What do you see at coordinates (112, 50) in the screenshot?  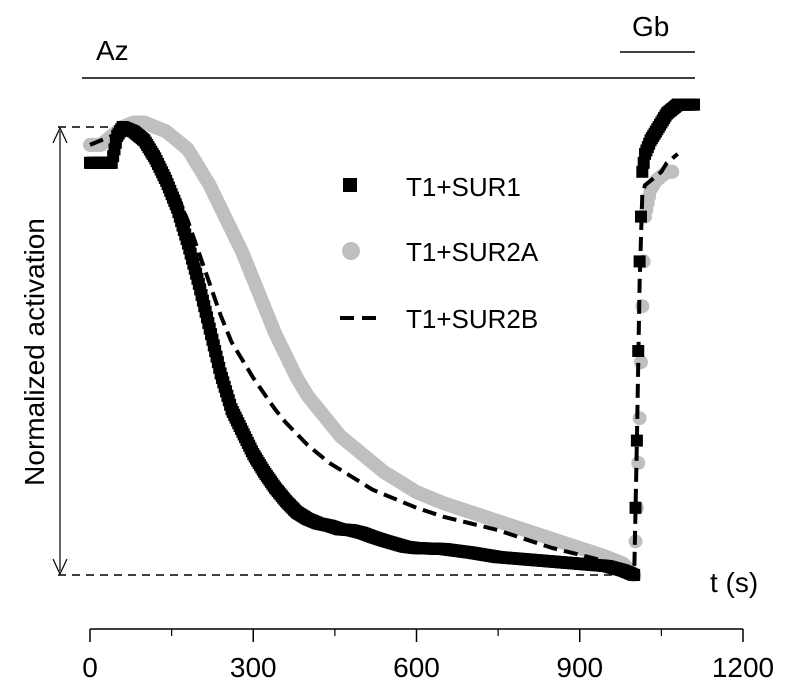 I see `az-label: Az` at bounding box center [112, 50].